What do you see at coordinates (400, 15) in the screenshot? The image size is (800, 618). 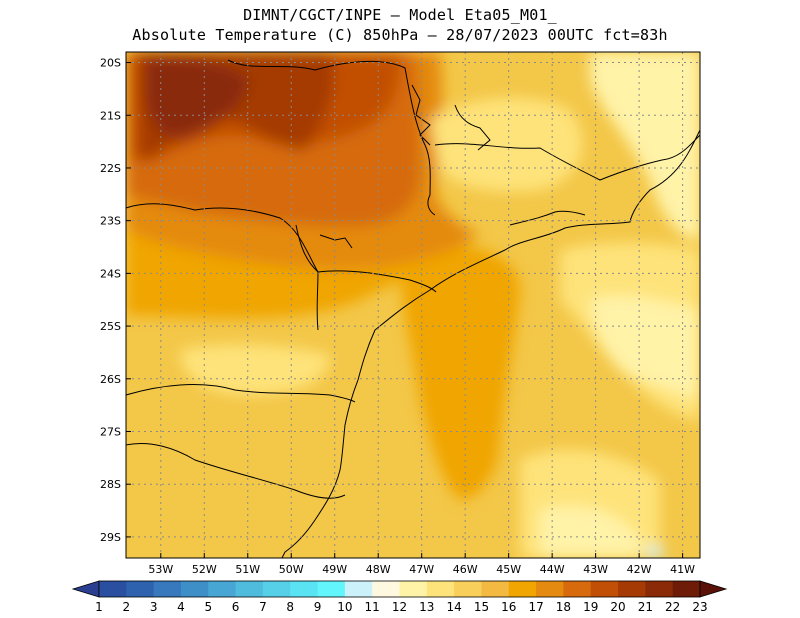 I see `chart-title-line1: DIMNT/CGCT/INPE – Model Eta05_M01_` at bounding box center [400, 15].